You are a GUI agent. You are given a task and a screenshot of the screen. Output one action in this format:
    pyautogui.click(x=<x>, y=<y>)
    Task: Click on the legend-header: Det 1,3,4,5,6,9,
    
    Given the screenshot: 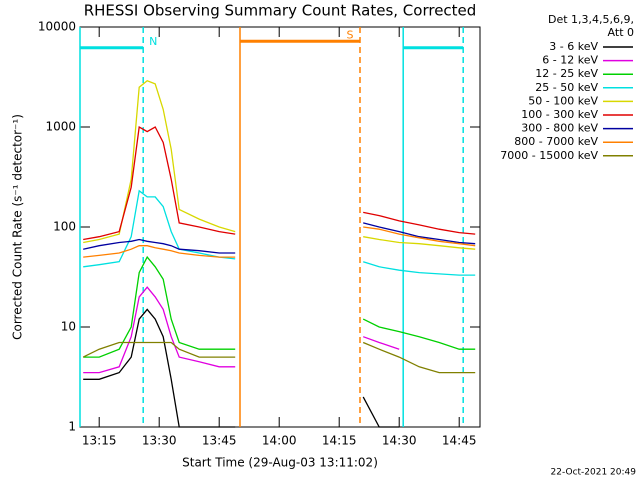 What is the action you would take?
    pyautogui.click(x=591, y=19)
    